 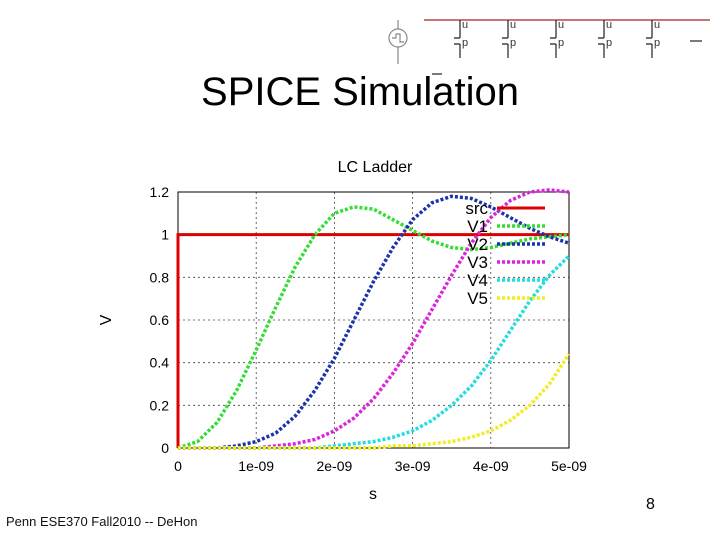 I want to click on y-tick-label: 0.6, so click(x=160, y=320).